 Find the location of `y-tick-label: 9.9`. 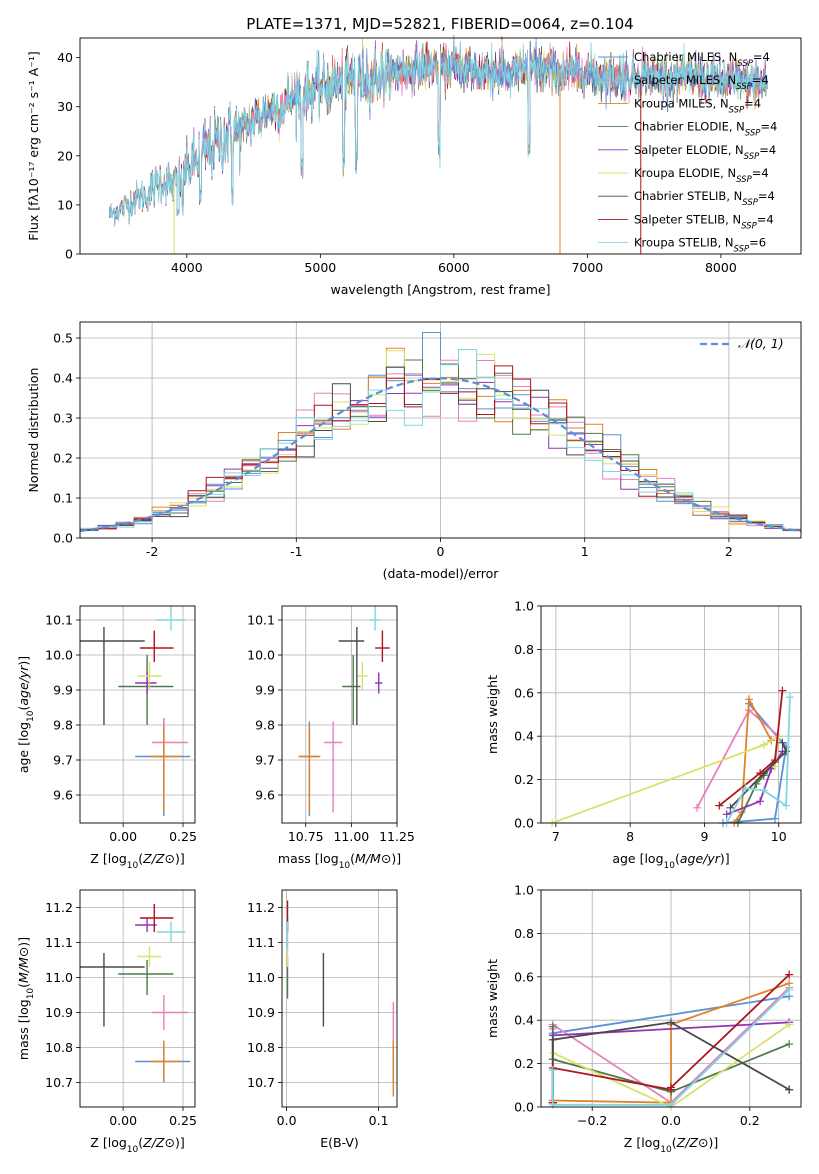

y-tick-label: 9.9 is located at coordinates (265, 690).